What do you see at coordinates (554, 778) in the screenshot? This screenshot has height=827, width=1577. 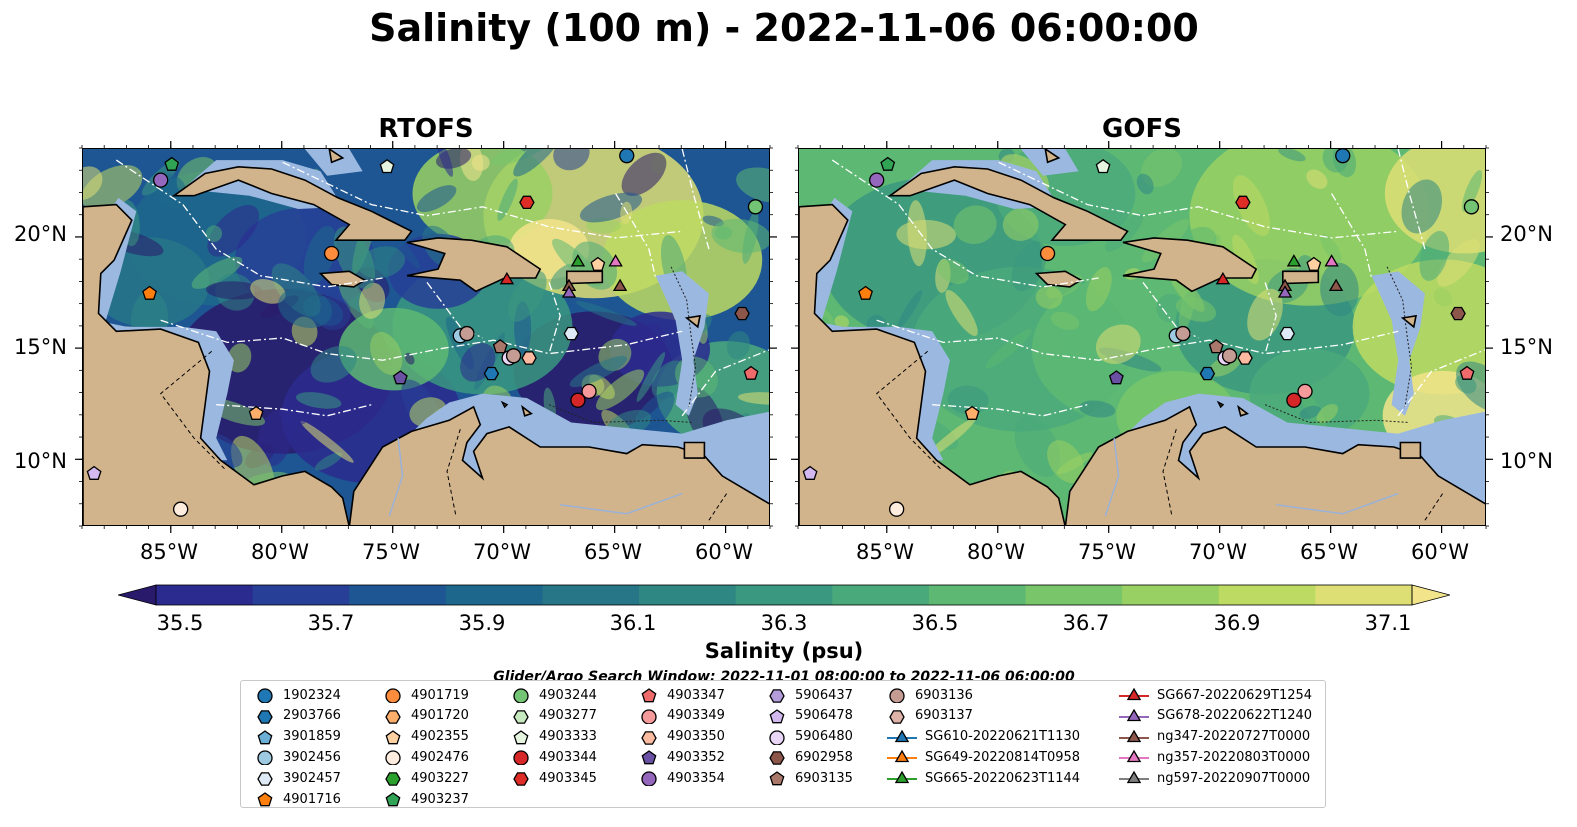 I see `legend-item: 4903345` at bounding box center [554, 778].